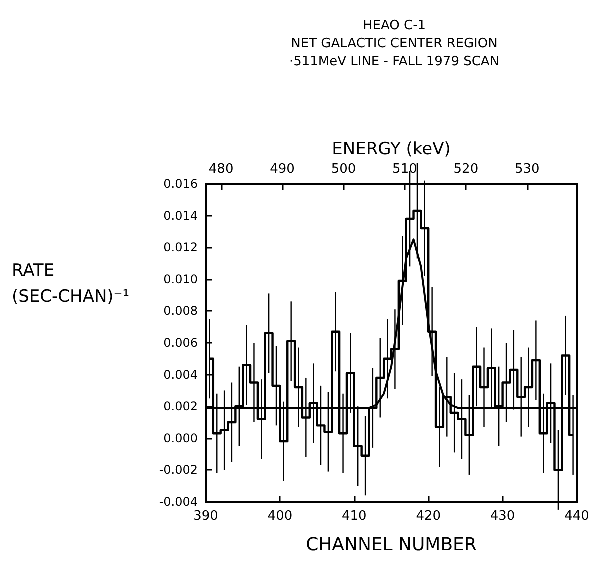  What do you see at coordinates (503, 516) in the screenshot?
I see `x-tick-label: 430` at bounding box center [503, 516].